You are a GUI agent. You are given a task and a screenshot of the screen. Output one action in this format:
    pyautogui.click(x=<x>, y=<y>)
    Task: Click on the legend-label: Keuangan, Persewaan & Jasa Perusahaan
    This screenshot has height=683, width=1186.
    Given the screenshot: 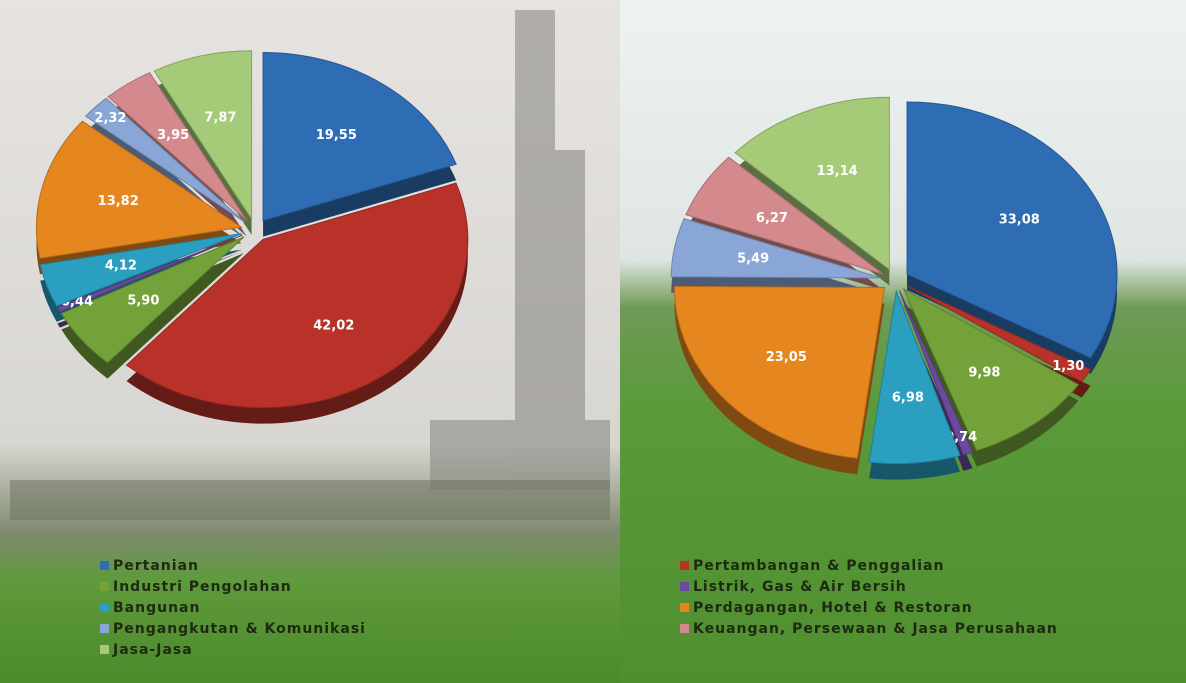 What is the action you would take?
    pyautogui.click(x=875, y=629)
    